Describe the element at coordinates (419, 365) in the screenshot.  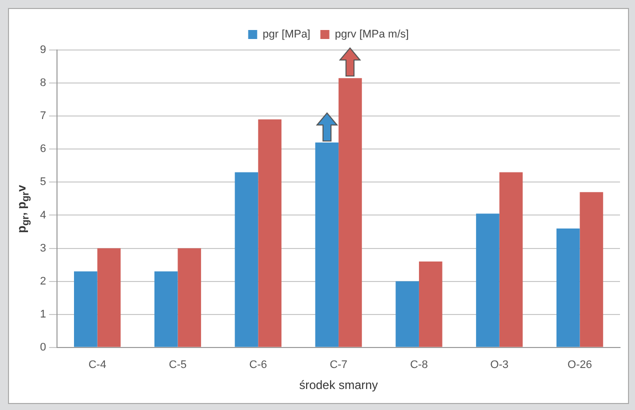
I see `x-tick-label: C-8` at that location.